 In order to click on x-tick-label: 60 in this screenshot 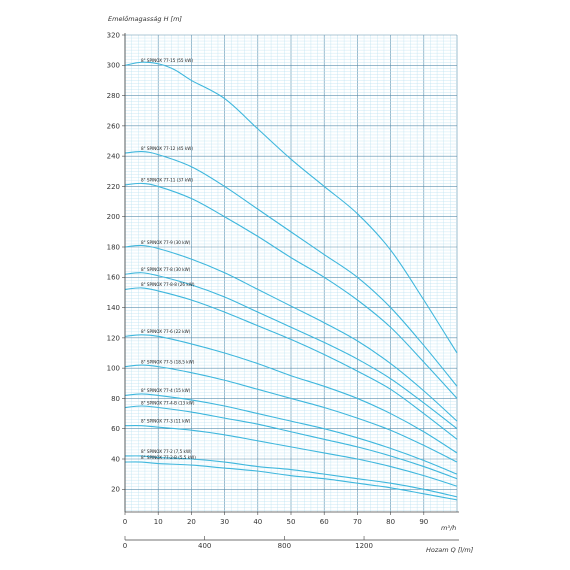, I will do `click(324, 522)`.